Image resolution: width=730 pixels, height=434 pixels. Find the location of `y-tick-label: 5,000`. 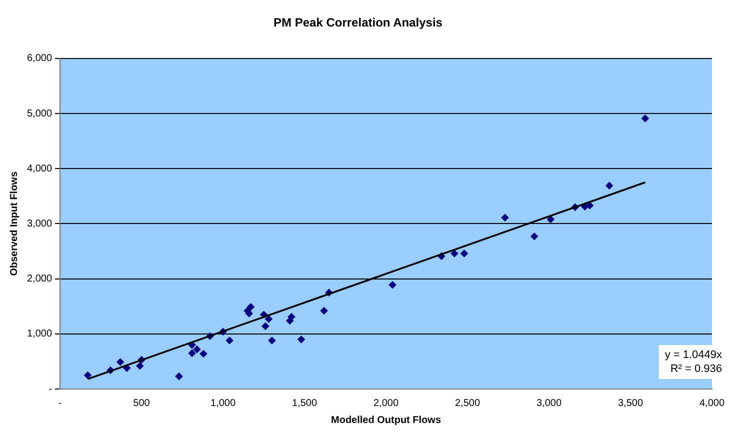

y-tick-label: 5,000 is located at coordinates (39, 114).